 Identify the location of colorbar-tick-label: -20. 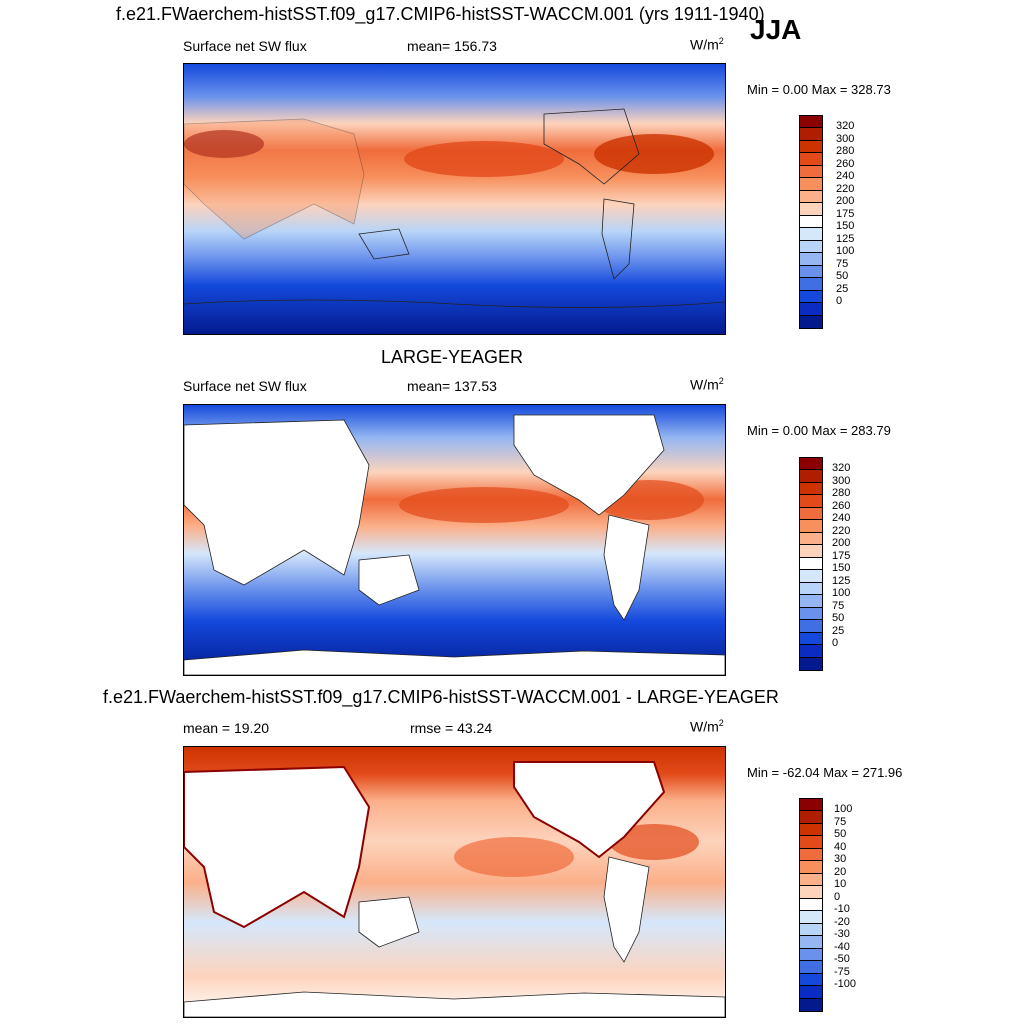
(842, 921).